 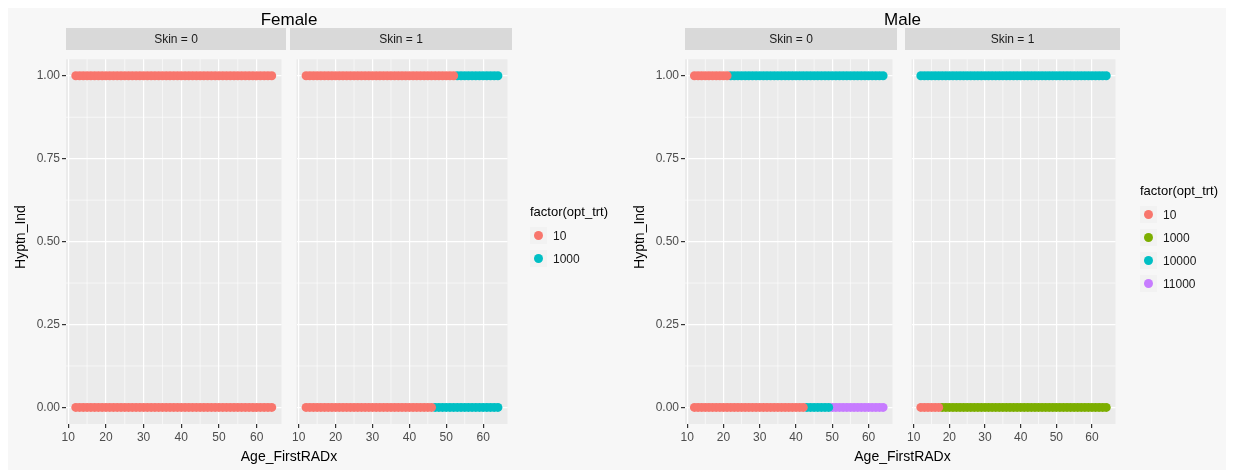 What do you see at coordinates (1180, 260) in the screenshot?
I see `legend-label: 10000` at bounding box center [1180, 260].